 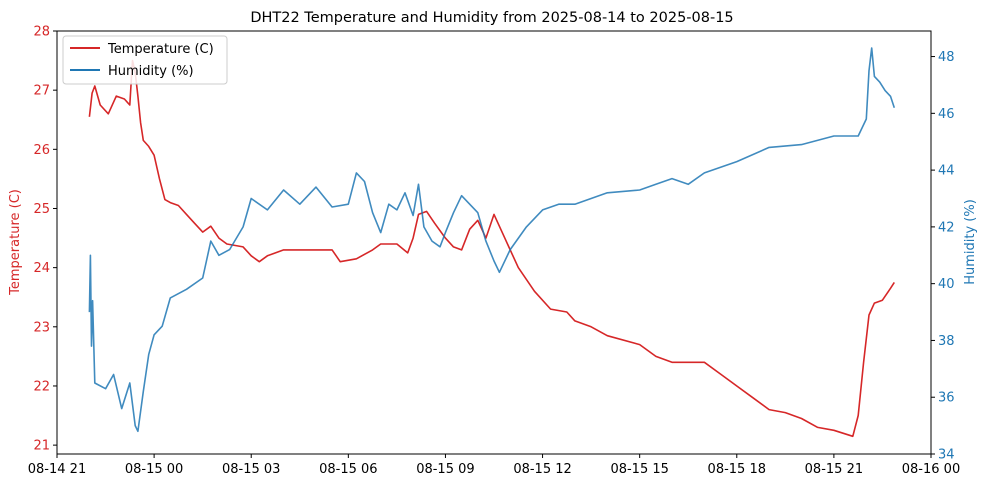 I want to click on left-tick-label: 26, so click(x=41, y=150).